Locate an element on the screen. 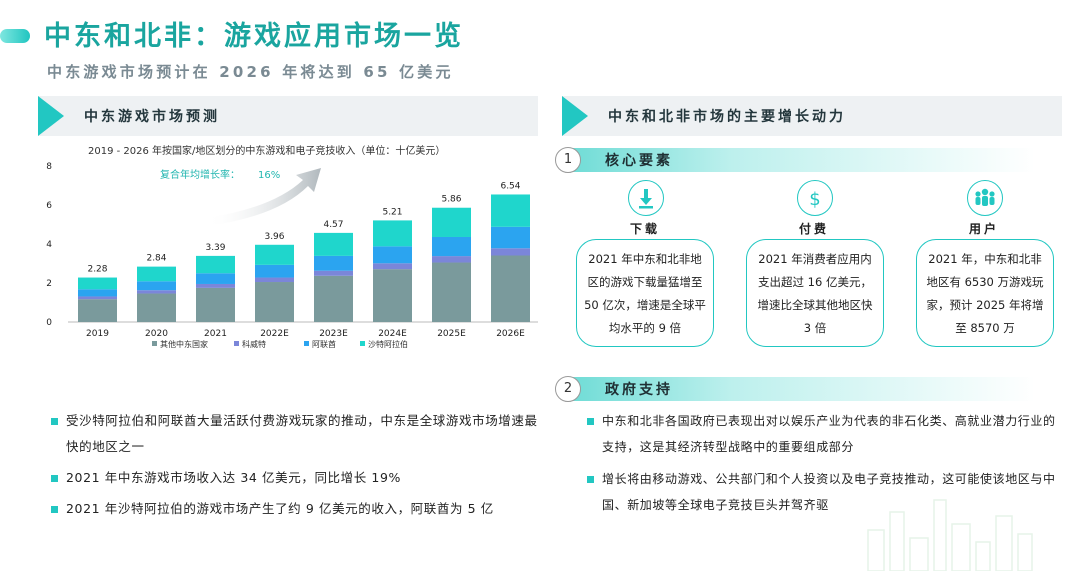  x-tick-label: 2022E is located at coordinates (274, 334).